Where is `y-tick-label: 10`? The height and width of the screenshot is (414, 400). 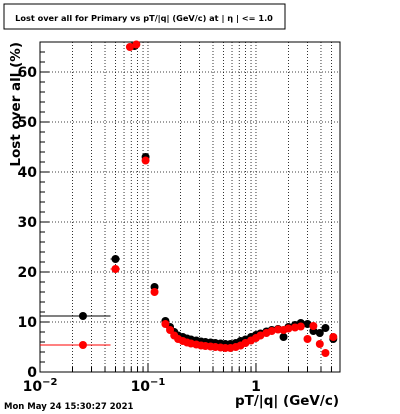
y-tick-label: 10 is located at coordinates (28, 323).